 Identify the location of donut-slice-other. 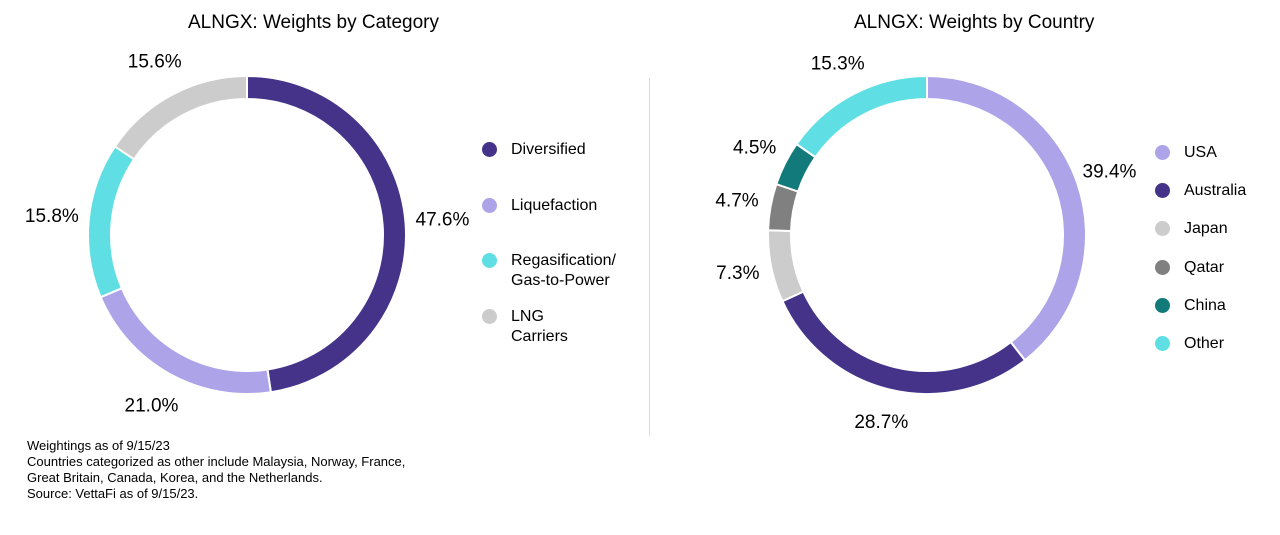
(861, 116).